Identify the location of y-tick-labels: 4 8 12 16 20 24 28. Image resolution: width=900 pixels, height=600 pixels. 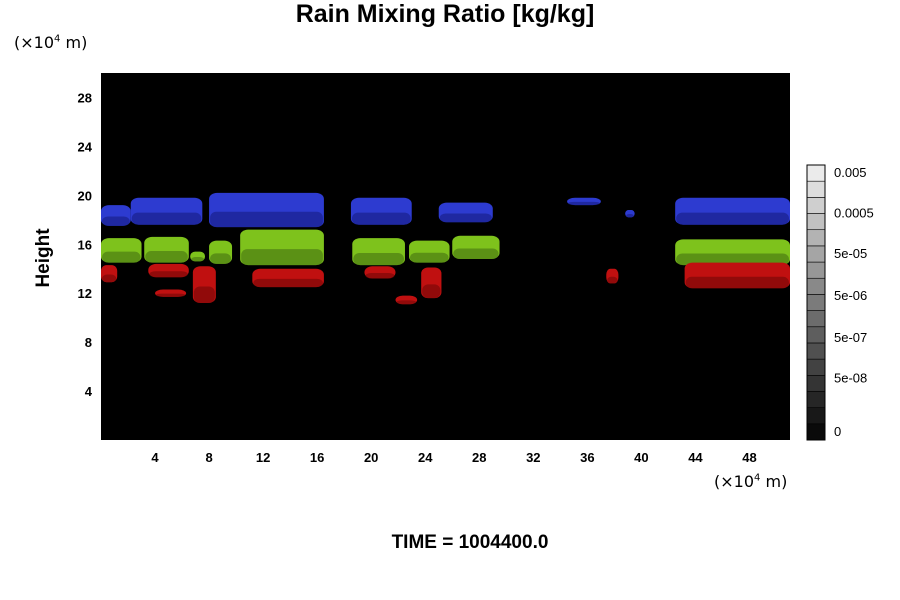
(85, 244).